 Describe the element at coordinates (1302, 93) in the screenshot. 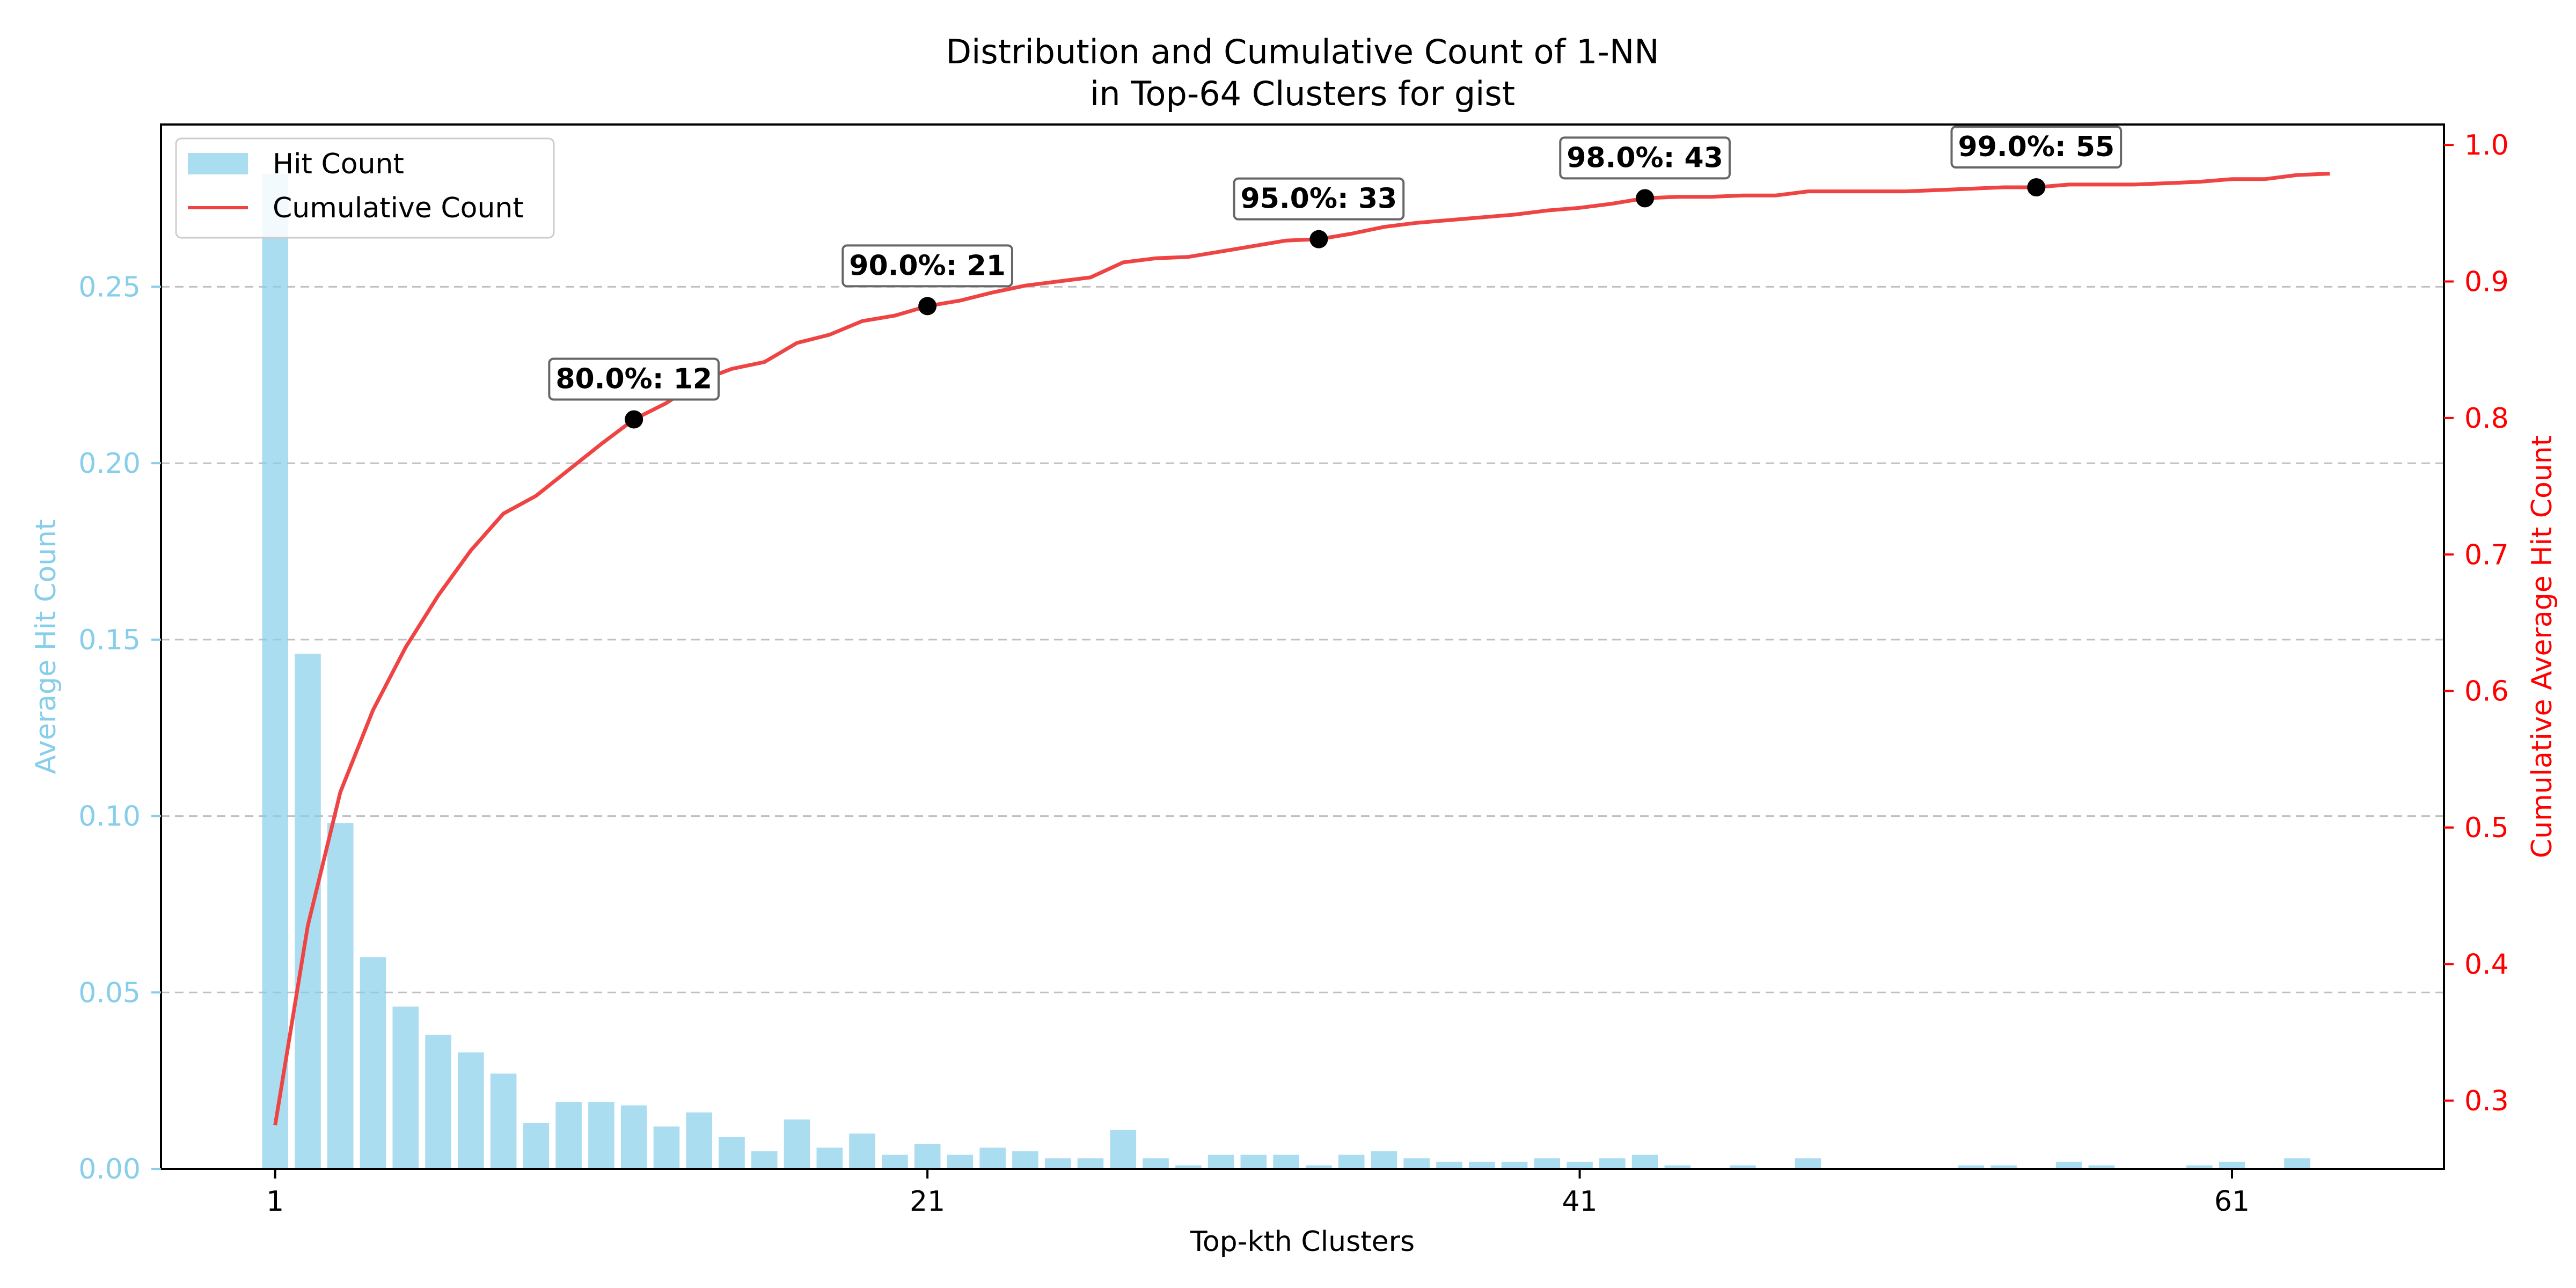

I see `chart-title-line-2: in Top-64 Clusters for gist` at that location.